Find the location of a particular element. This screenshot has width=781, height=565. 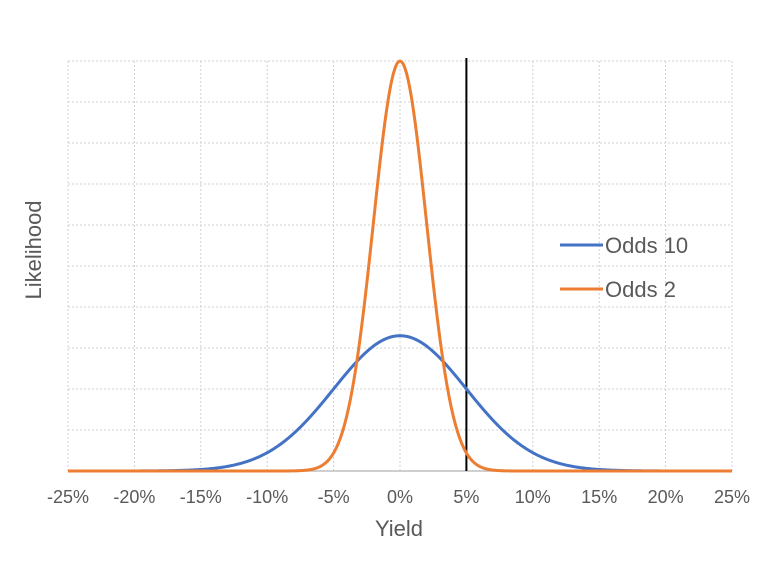

x-tick-label: 0% is located at coordinates (400, 497).